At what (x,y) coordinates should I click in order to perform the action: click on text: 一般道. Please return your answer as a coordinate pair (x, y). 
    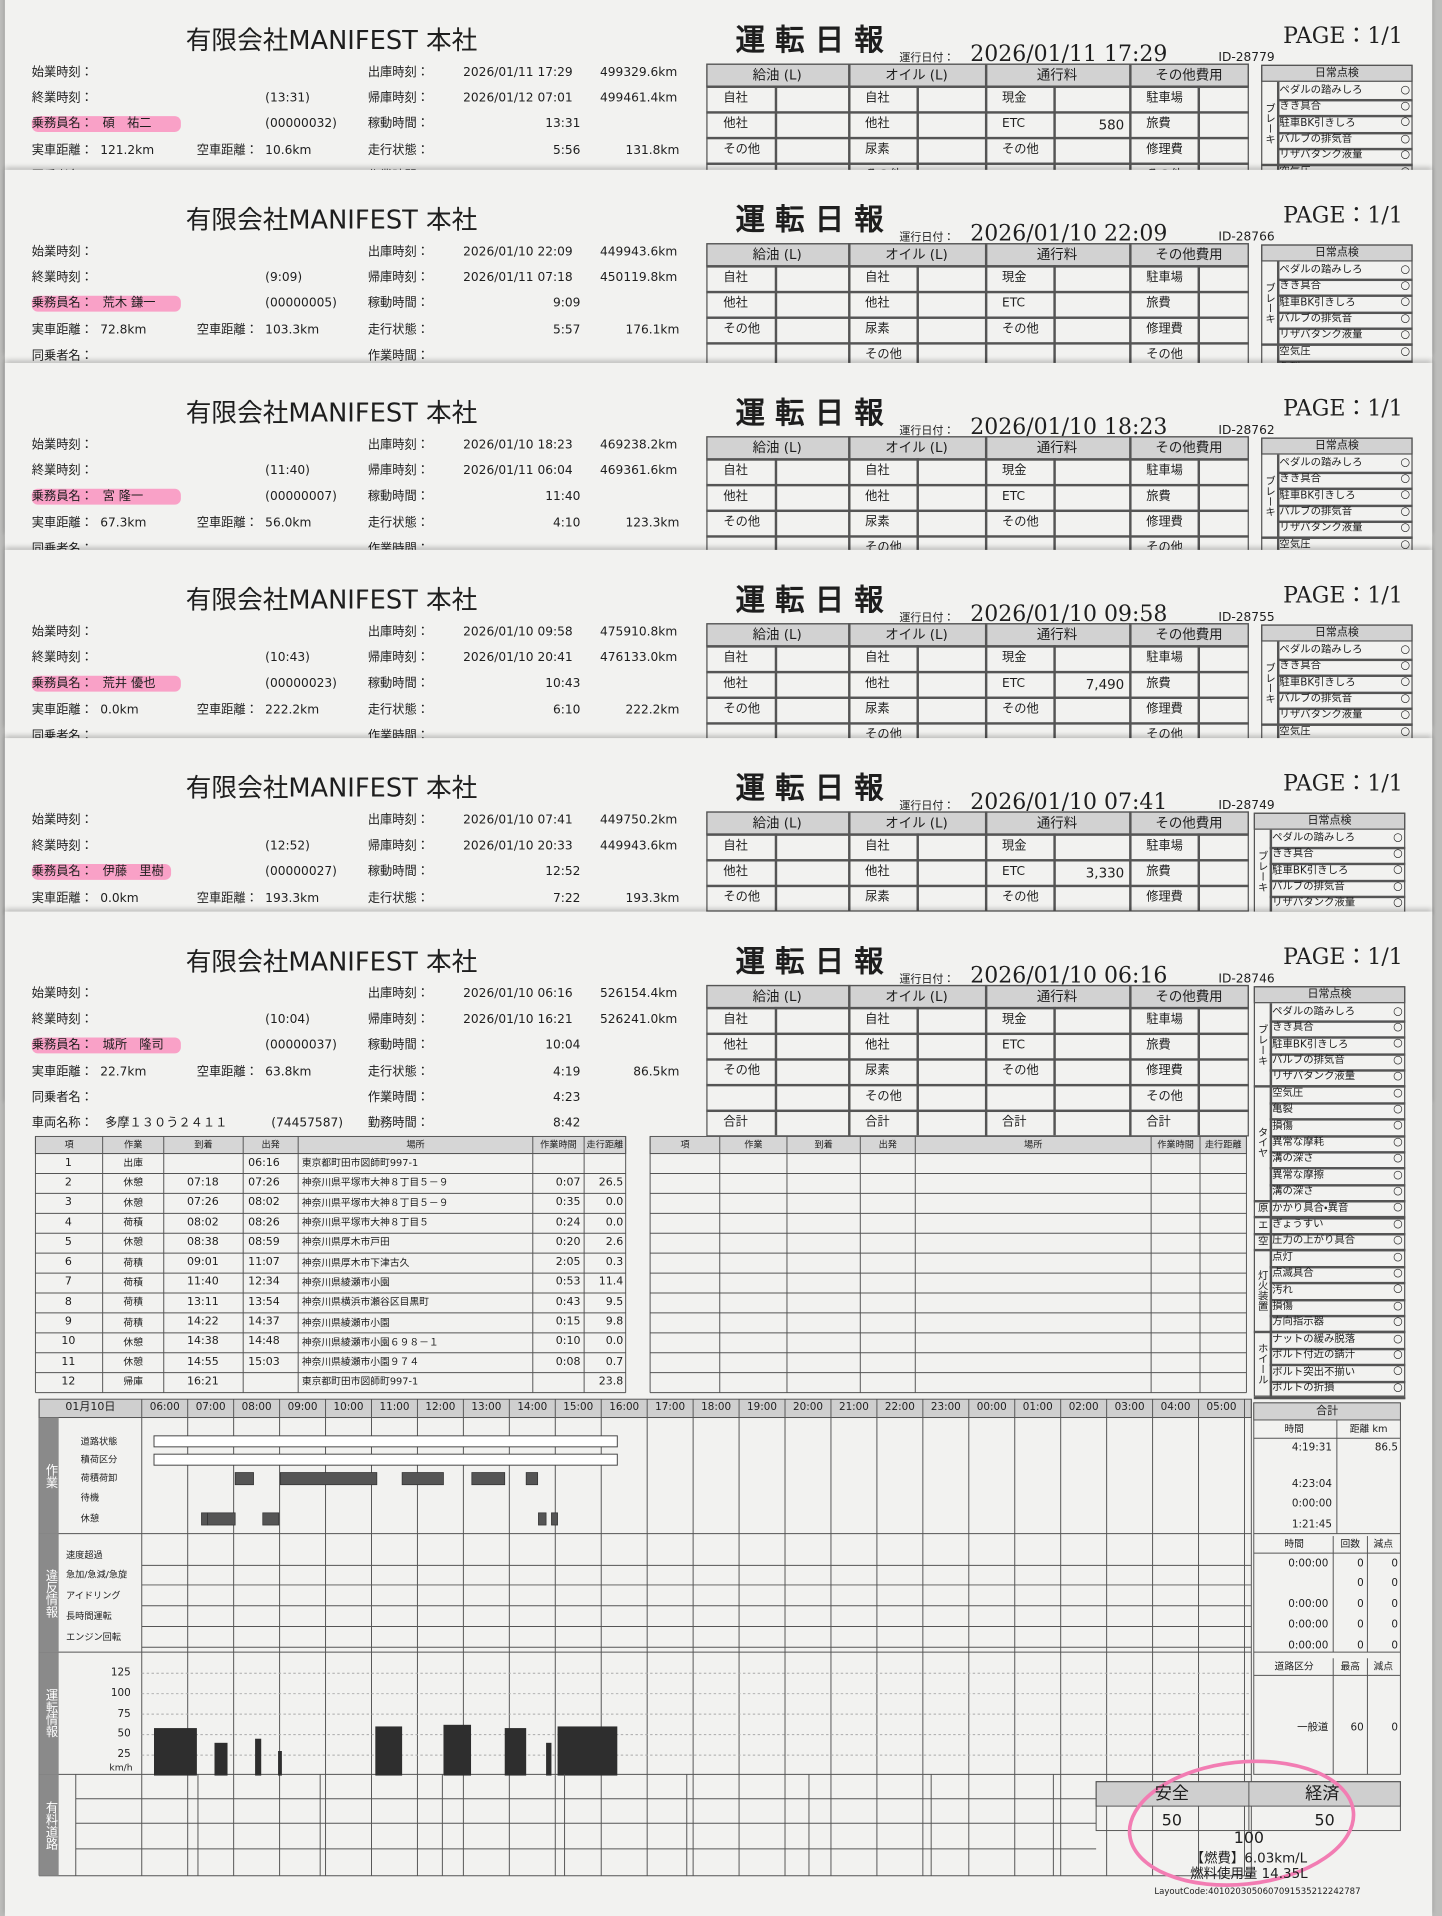
    Looking at the image, I should click on (1313, 1727).